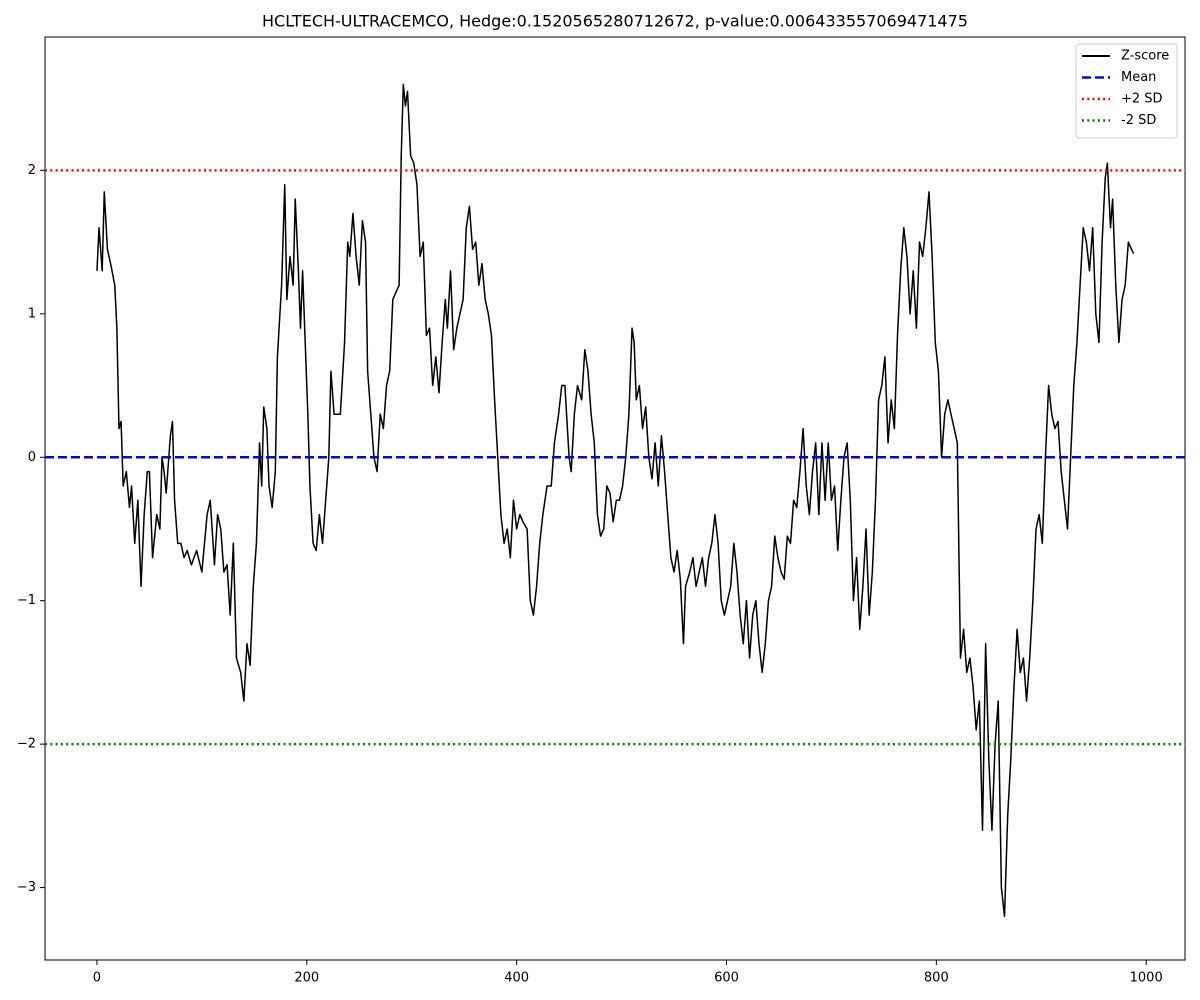  What do you see at coordinates (1145, 56) in the screenshot?
I see `legend-label: Z-score` at bounding box center [1145, 56].